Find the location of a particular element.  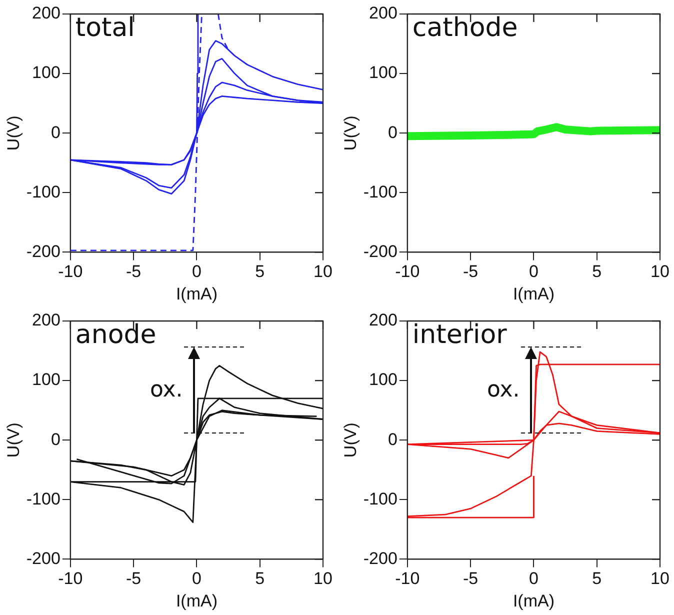

chart-title: total is located at coordinates (105, 27).